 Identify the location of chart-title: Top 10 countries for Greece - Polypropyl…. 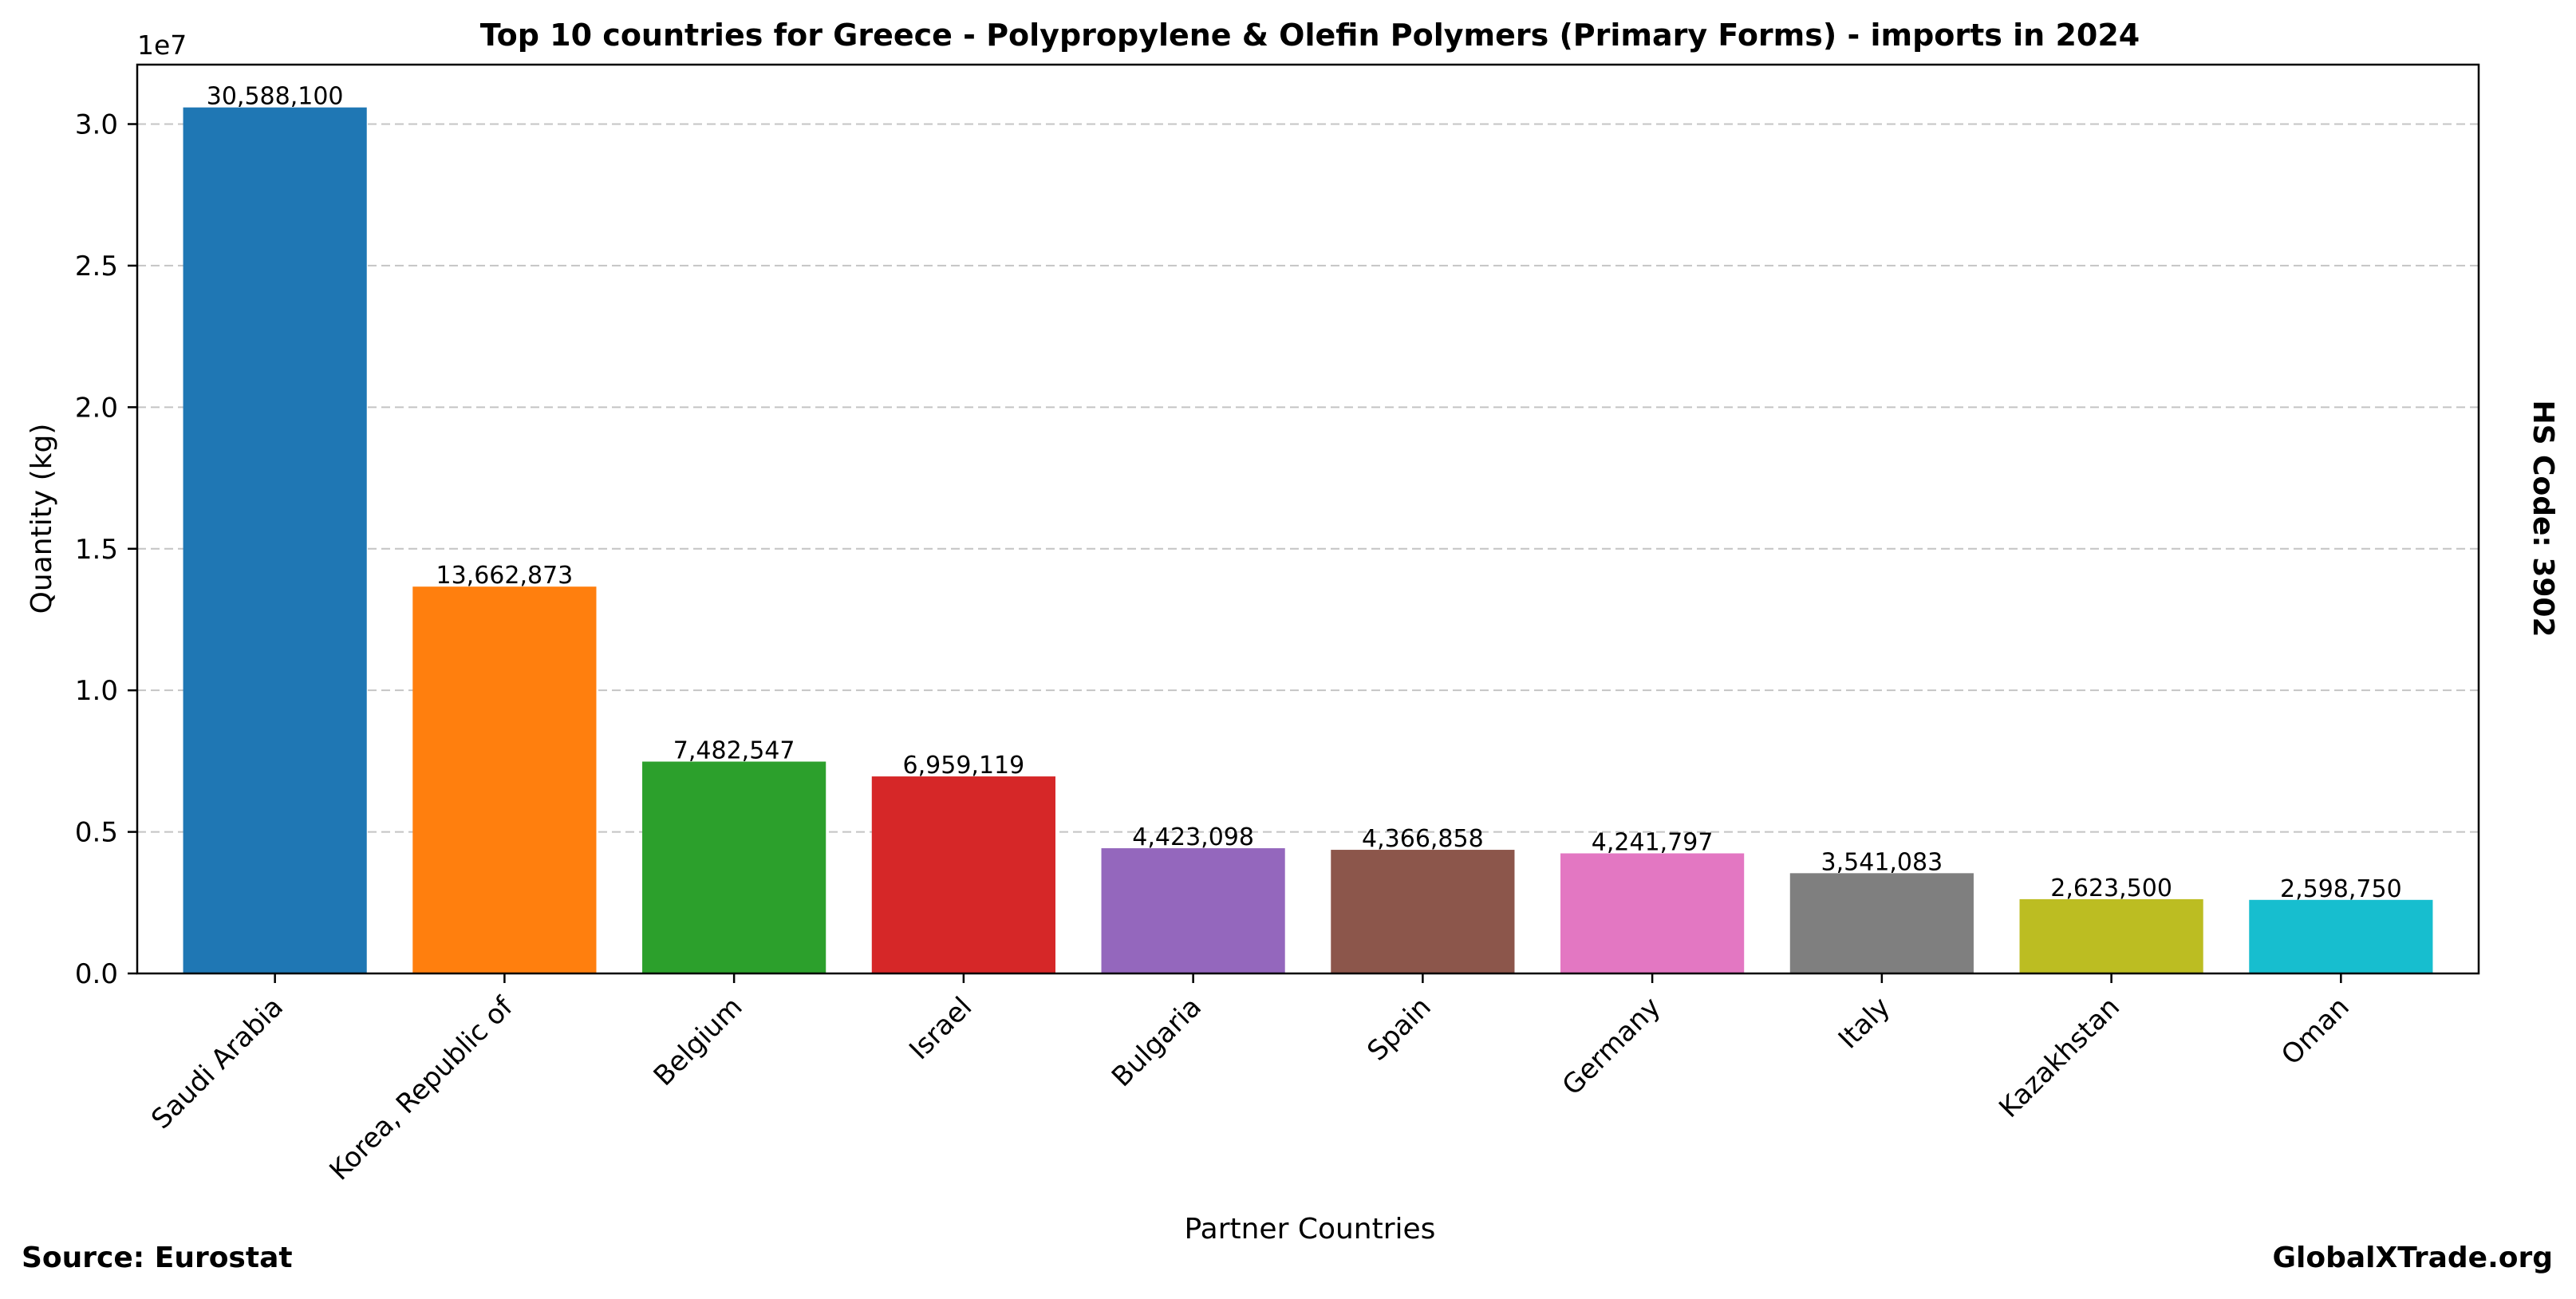
(1310, 35).